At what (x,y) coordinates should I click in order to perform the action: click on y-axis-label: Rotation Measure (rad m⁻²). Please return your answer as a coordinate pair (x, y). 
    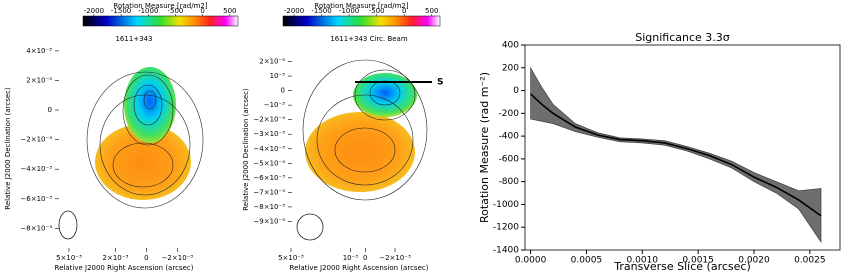
    Looking at the image, I should click on (484, 147).